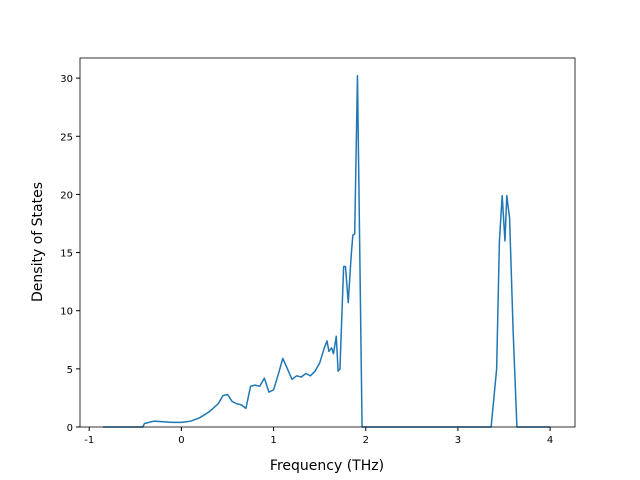  What do you see at coordinates (66, 137) in the screenshot?
I see `y-tick-label: 25` at bounding box center [66, 137].